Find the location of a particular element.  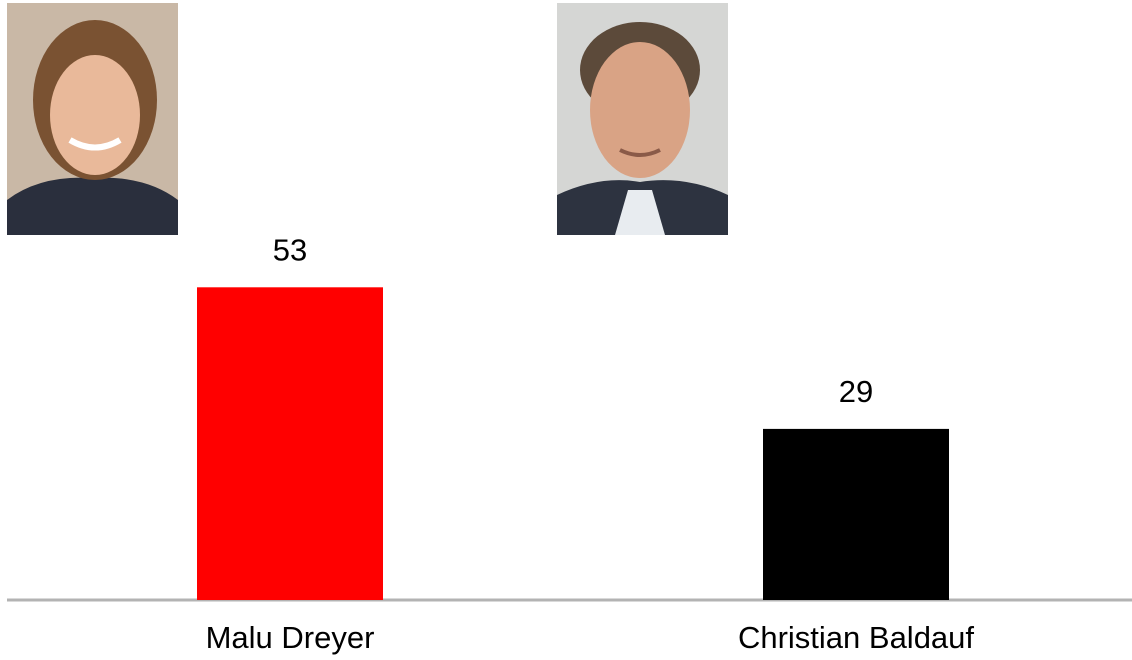

x-tick-label: Malu Dreyer is located at coordinates (290, 637).